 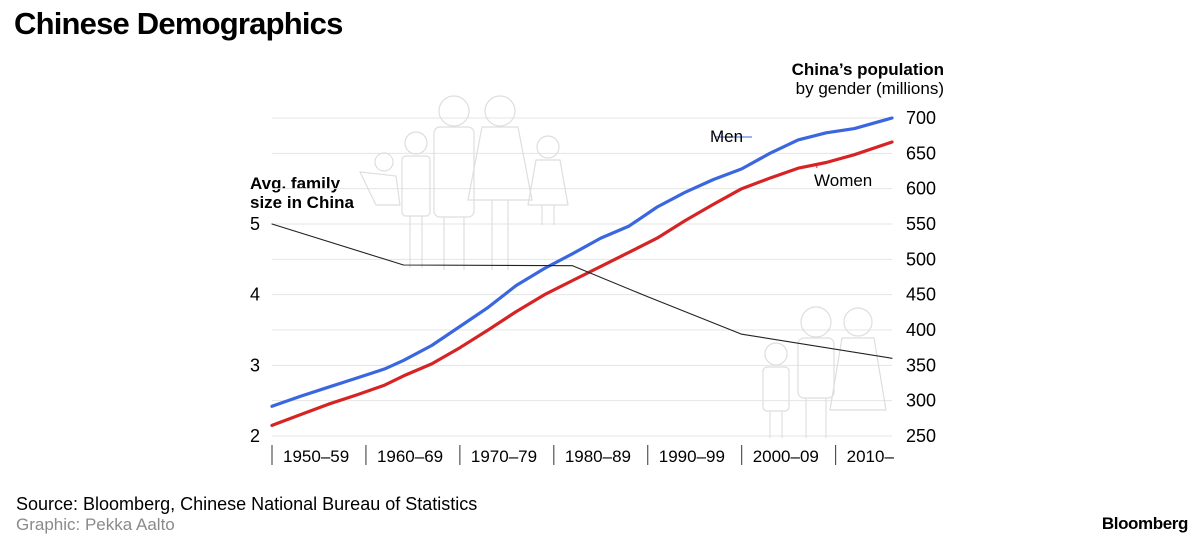 What do you see at coordinates (255, 330) in the screenshot?
I see `left-axis-ticks: 5 4 3 2` at bounding box center [255, 330].